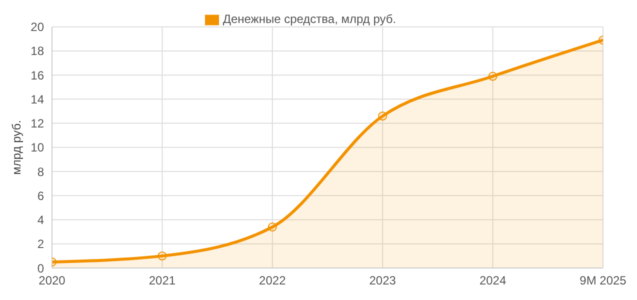 This screenshot has height=300, width=637. I want to click on y-tick-label: 8, so click(40, 171).